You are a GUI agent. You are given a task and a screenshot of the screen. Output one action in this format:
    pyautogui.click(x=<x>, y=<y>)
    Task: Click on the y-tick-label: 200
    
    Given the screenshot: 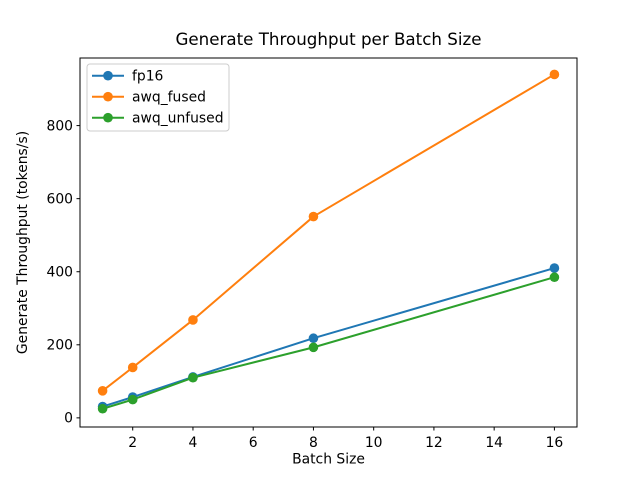 What is the action you would take?
    pyautogui.click(x=59, y=346)
    